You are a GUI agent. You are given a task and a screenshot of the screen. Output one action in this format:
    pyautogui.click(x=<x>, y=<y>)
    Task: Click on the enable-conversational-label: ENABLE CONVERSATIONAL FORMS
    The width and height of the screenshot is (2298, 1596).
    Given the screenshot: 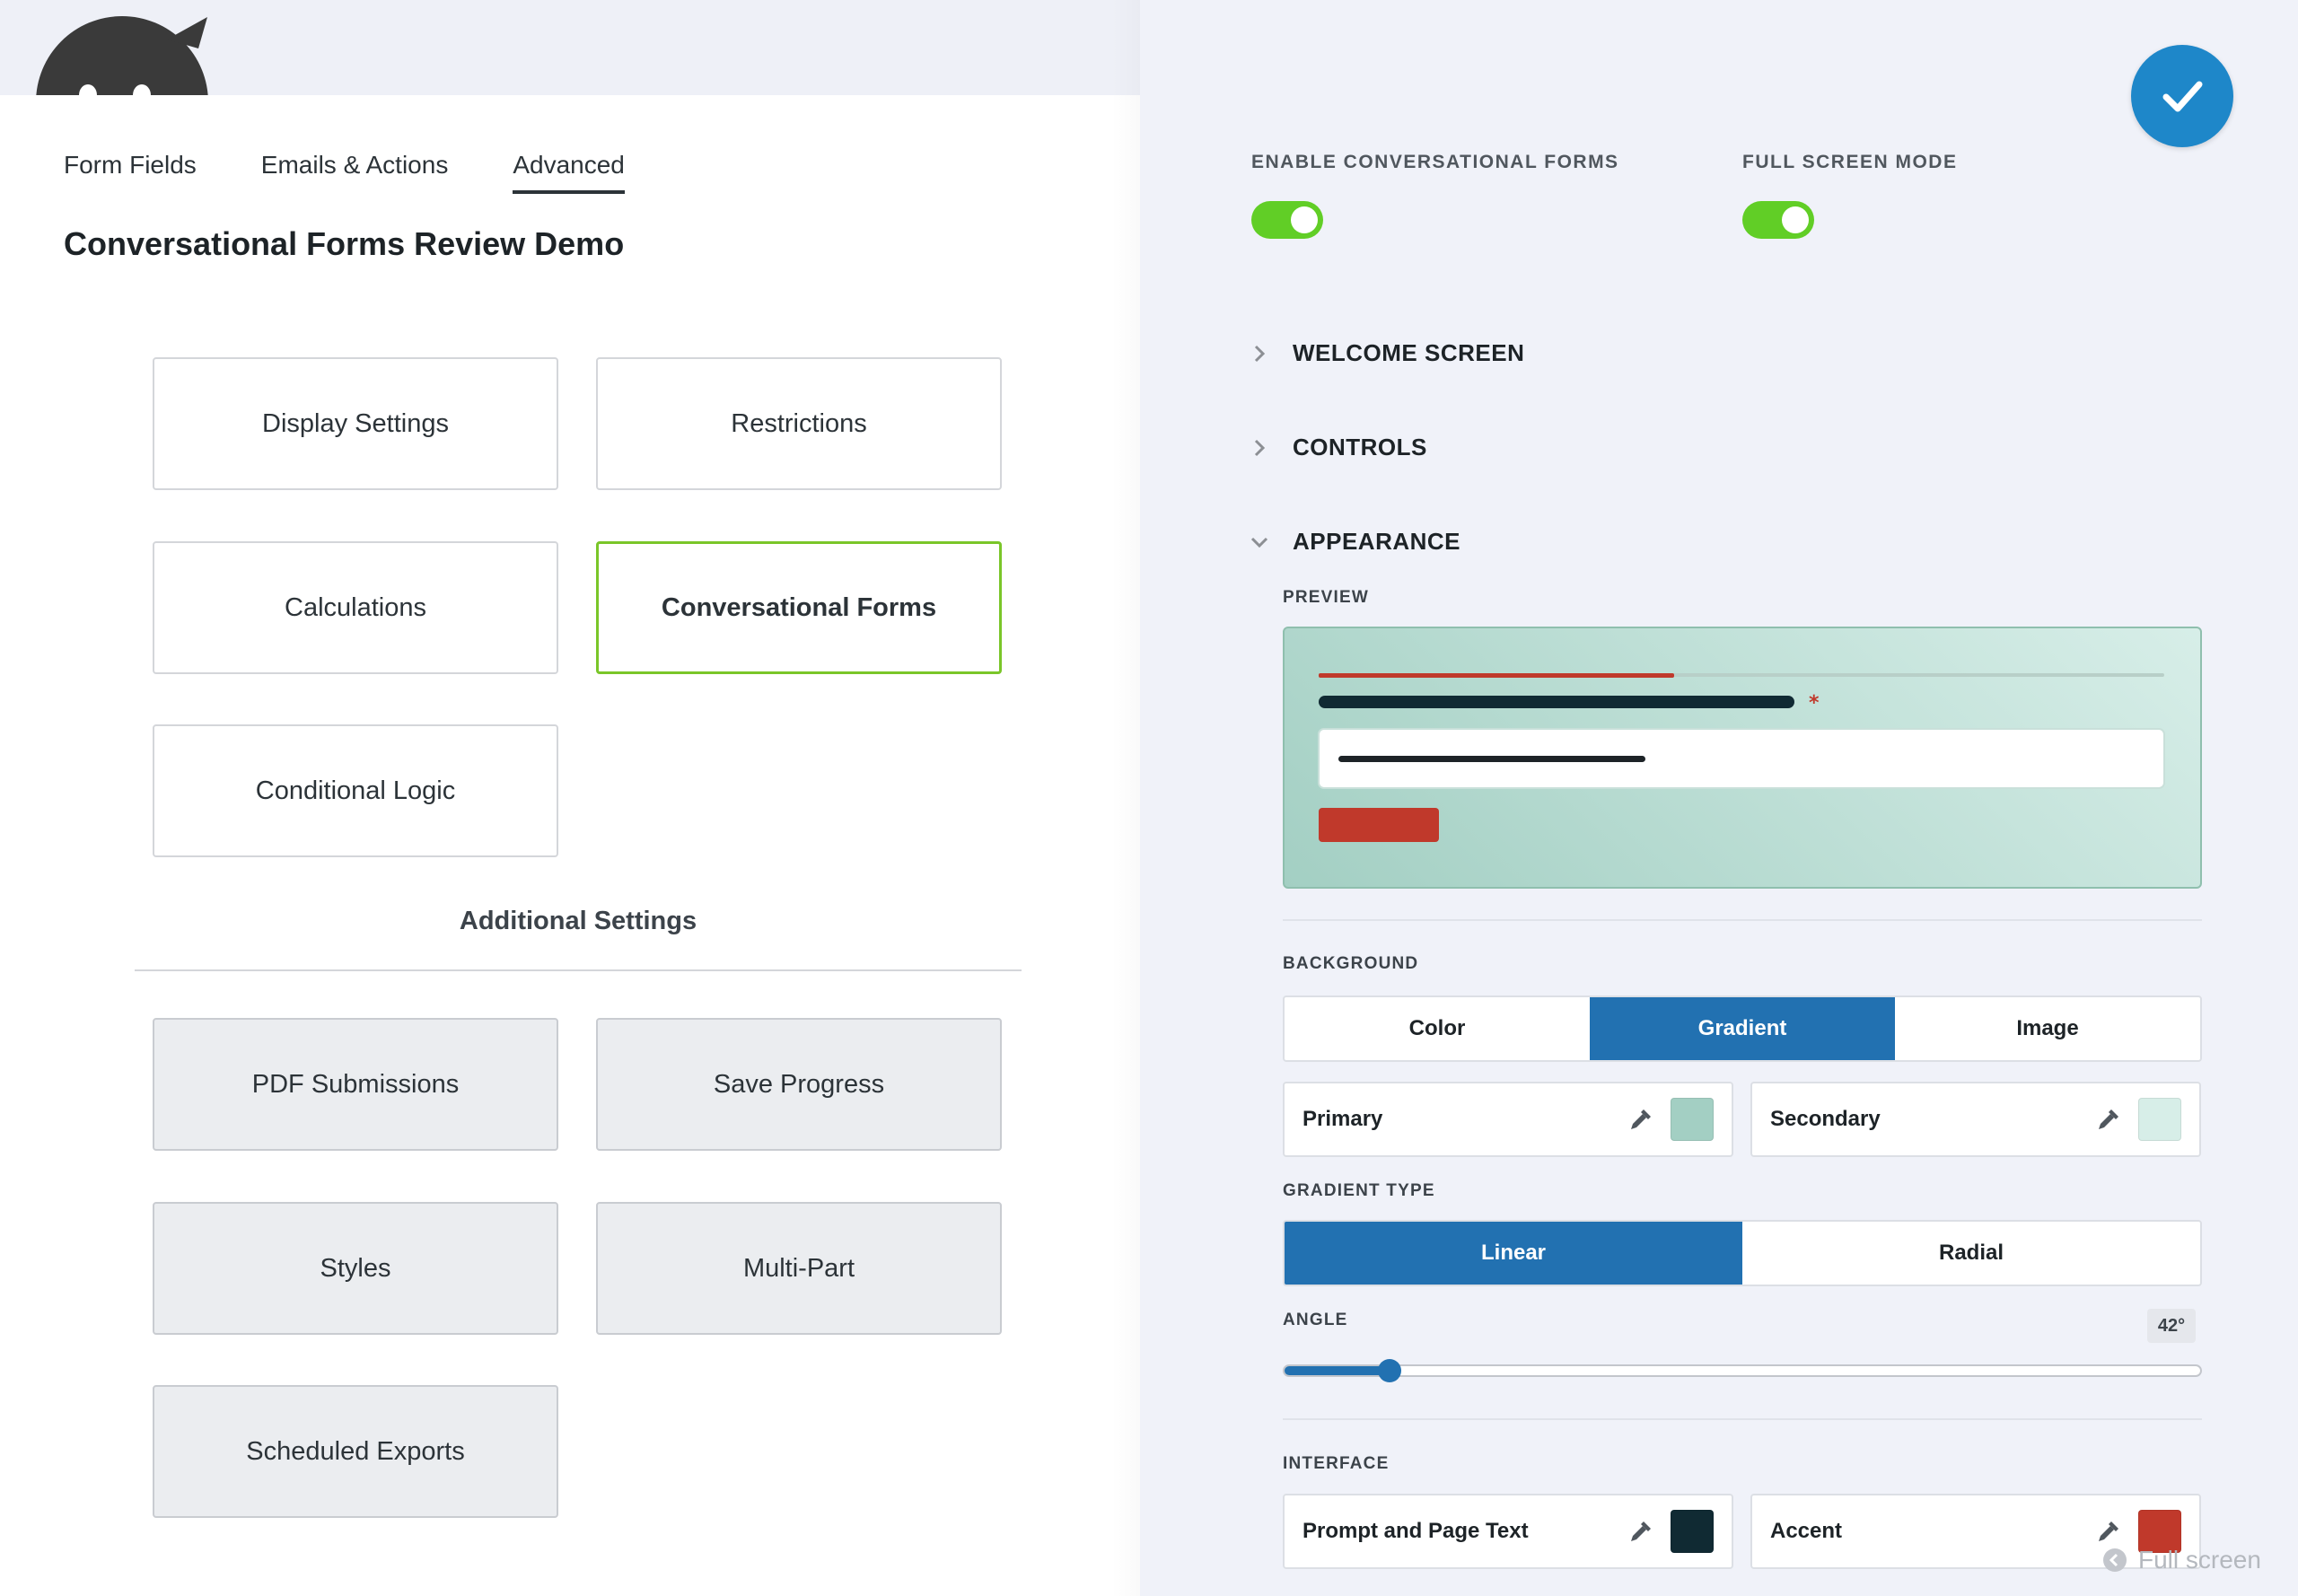 What is the action you would take?
    pyautogui.click(x=1435, y=162)
    